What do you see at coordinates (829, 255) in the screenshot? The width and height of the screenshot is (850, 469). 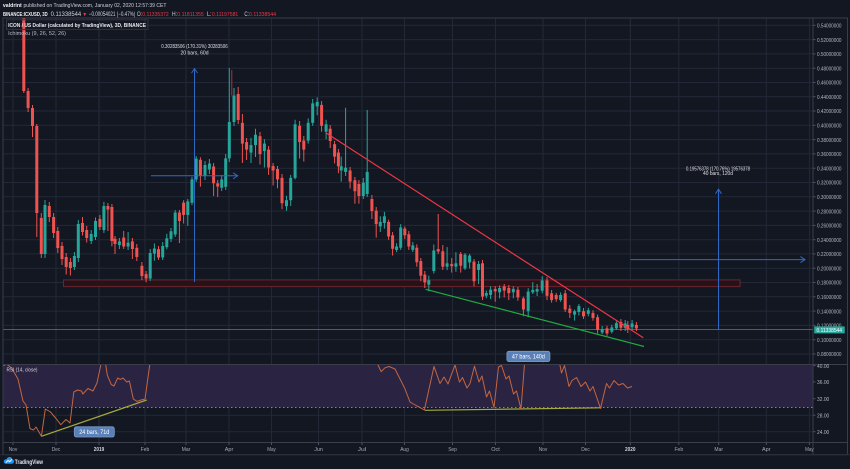 I see `svg-text: 0.22000000` at bounding box center [829, 255].